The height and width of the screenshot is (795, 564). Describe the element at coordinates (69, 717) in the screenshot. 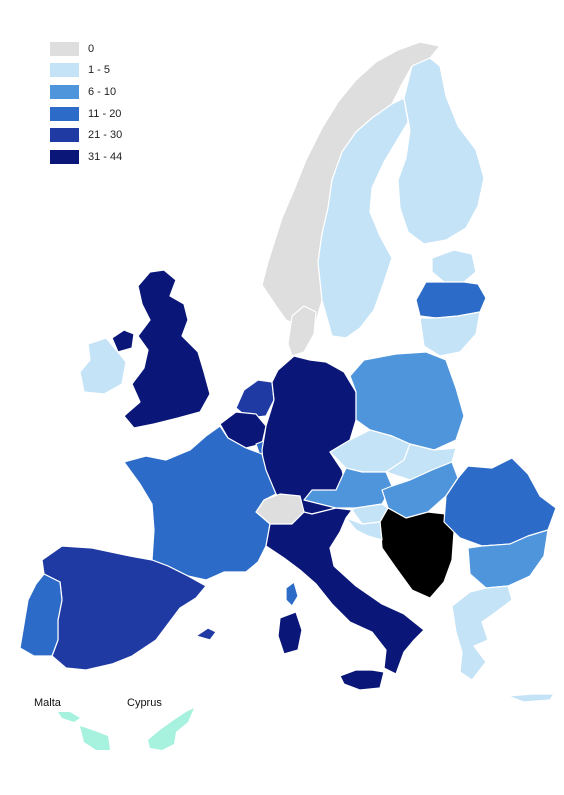

I see `malta-island` at that location.